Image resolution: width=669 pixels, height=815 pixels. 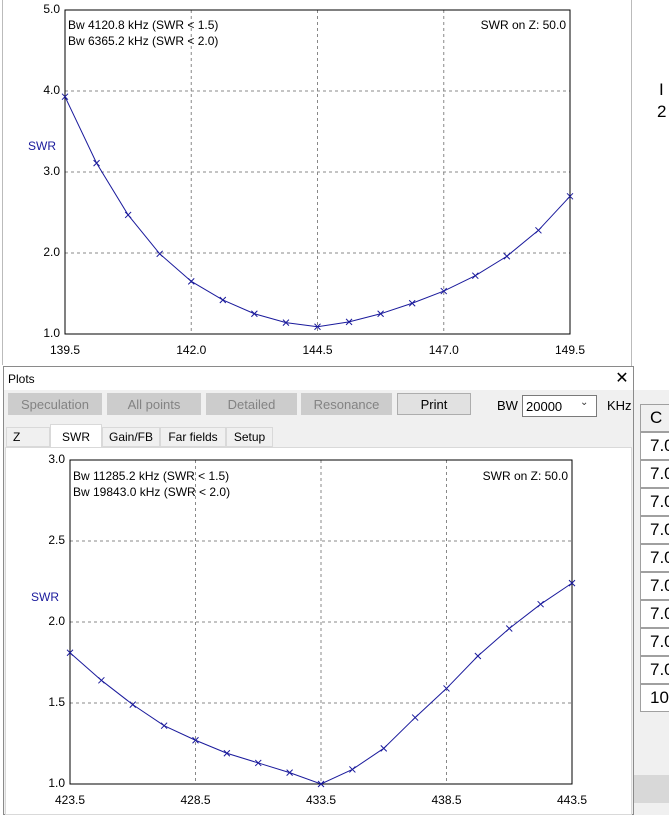 I want to click on y-tick-label: 5.0, so click(x=51, y=9).